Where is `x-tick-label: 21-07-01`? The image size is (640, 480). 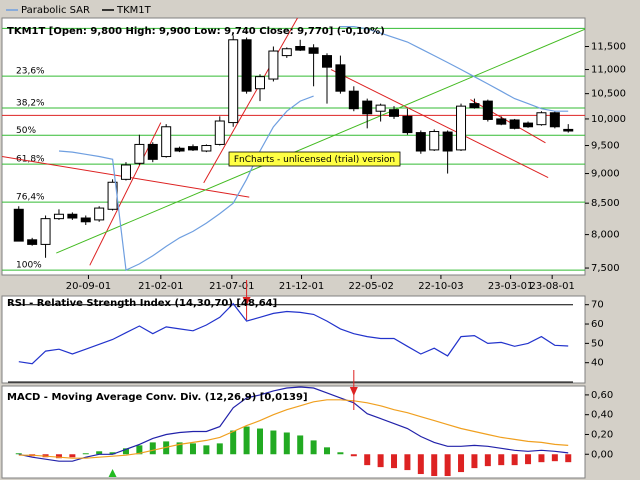 x-tick-label: 21-07-01 is located at coordinates (231, 286).